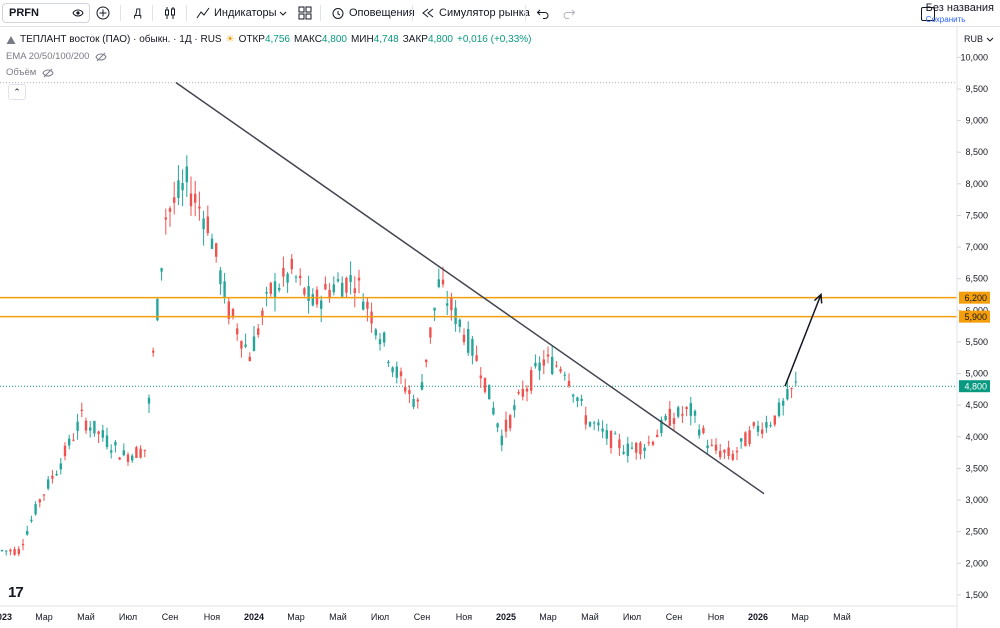 The width and height of the screenshot is (1000, 628). What do you see at coordinates (78, 14) in the screenshot?
I see `compare-icon` at bounding box center [78, 14].